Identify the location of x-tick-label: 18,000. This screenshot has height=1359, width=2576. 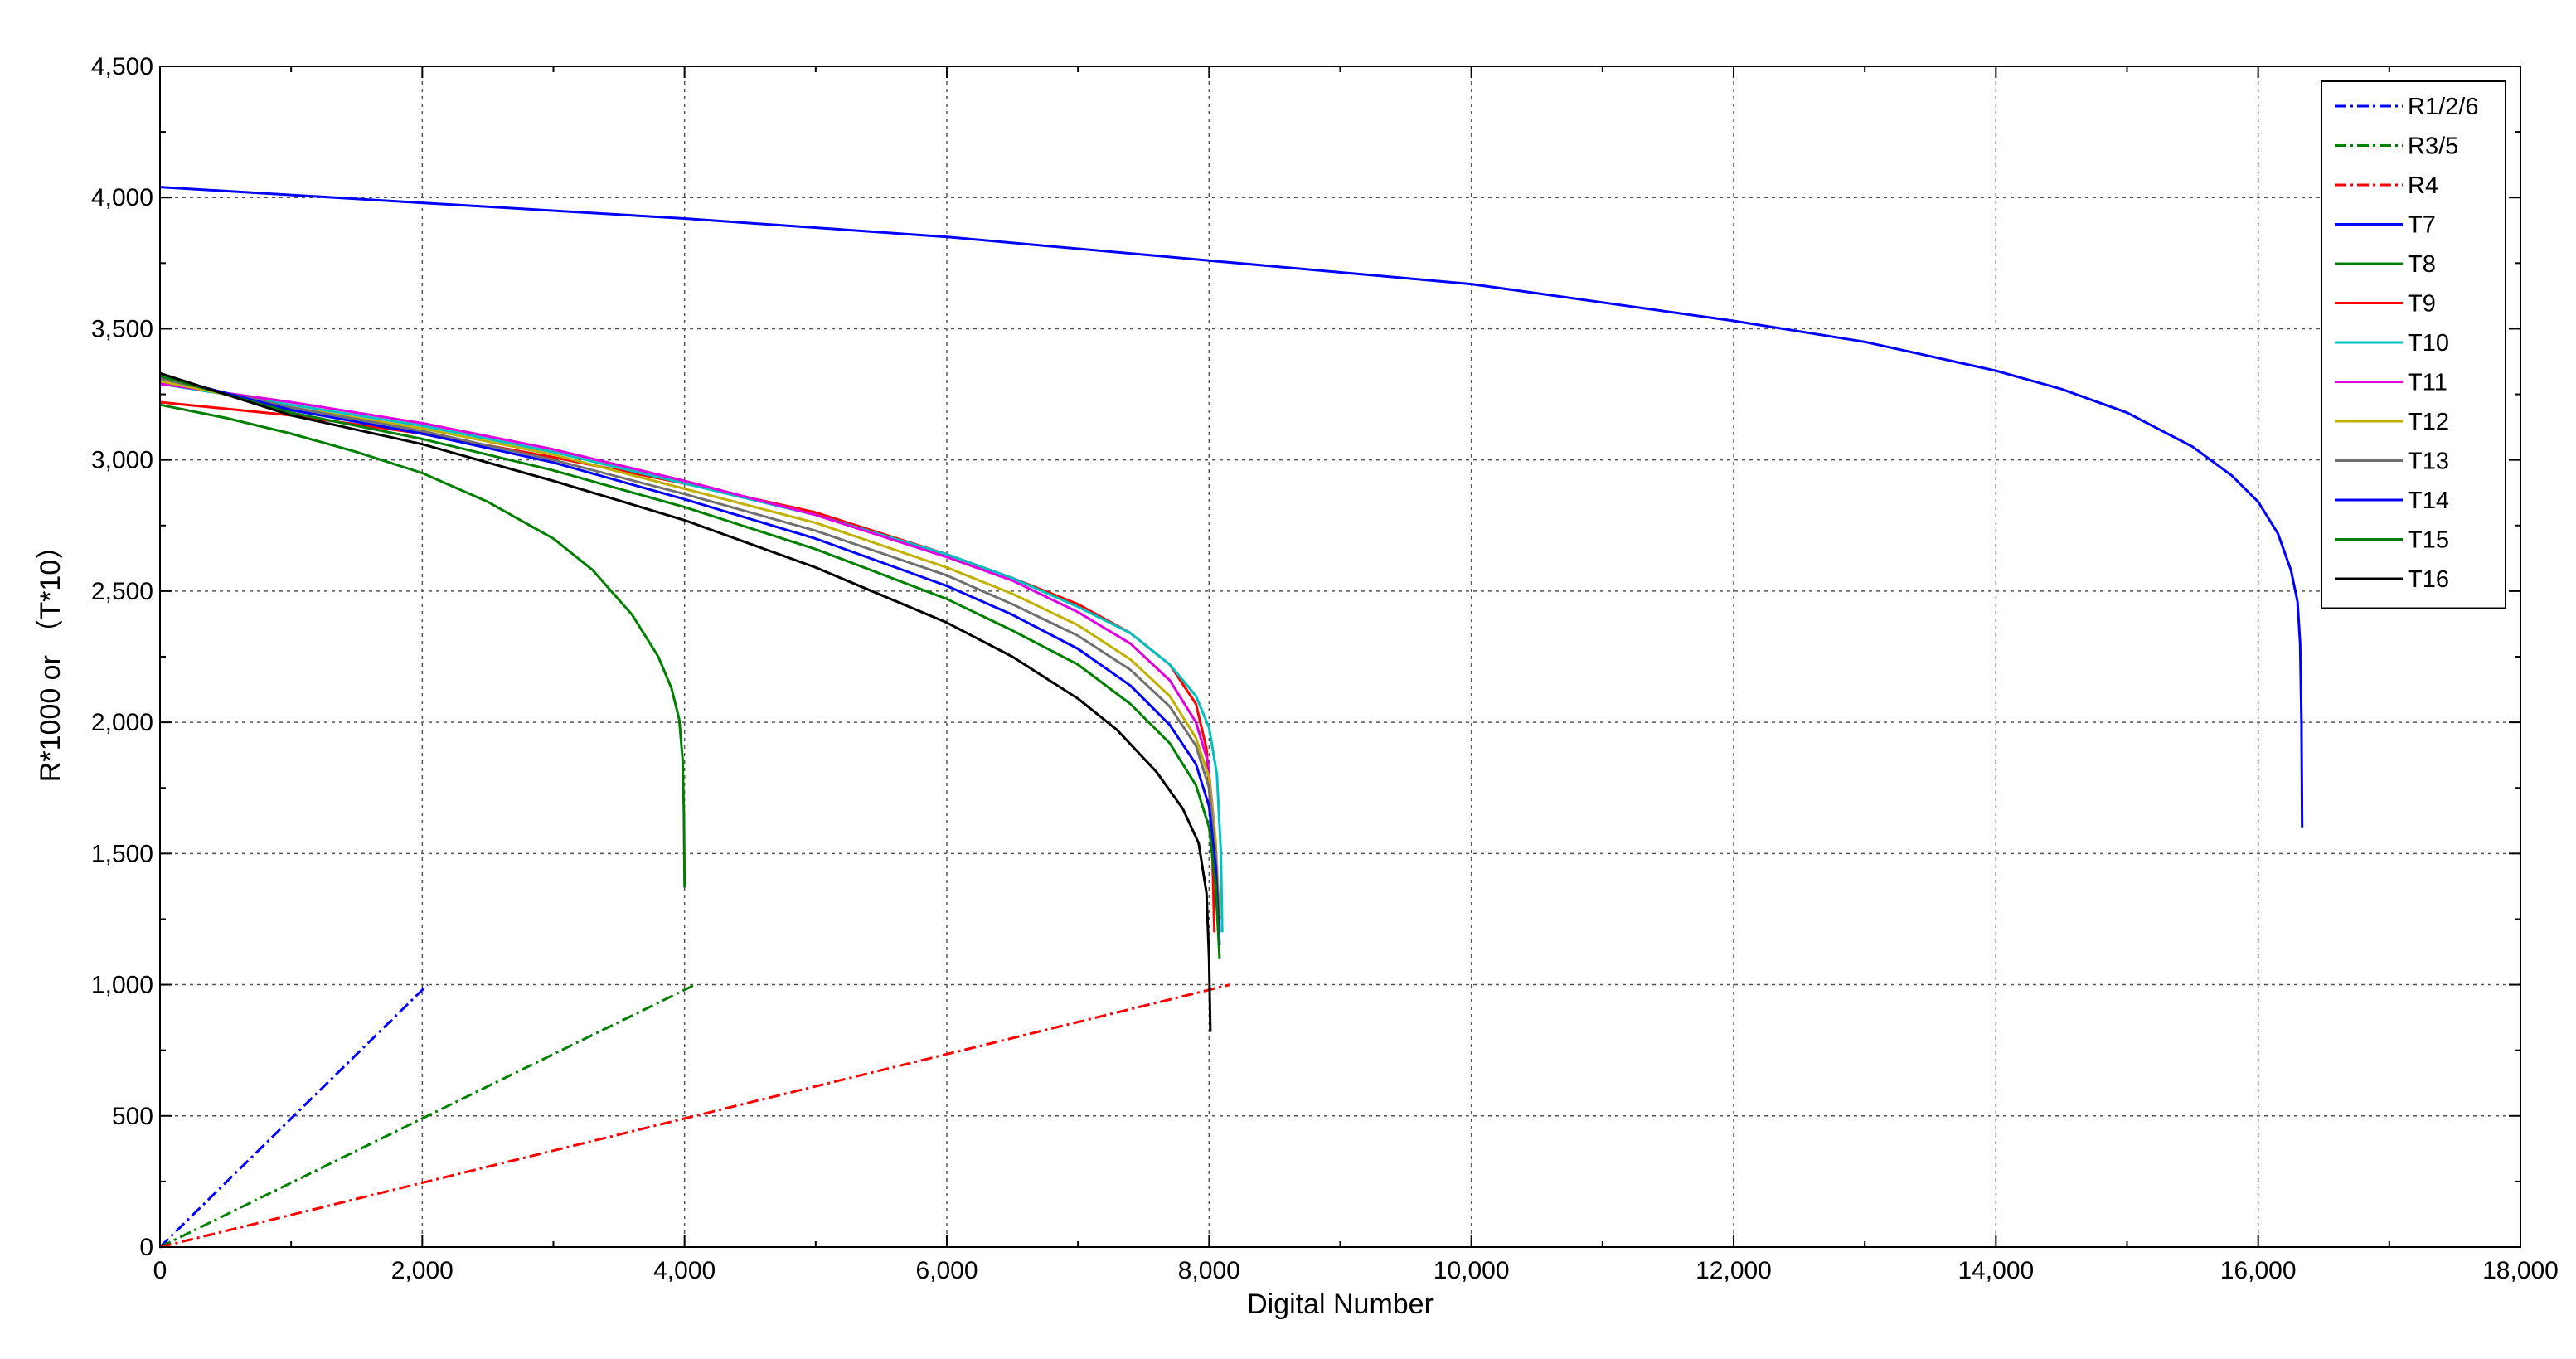
(2520, 1270).